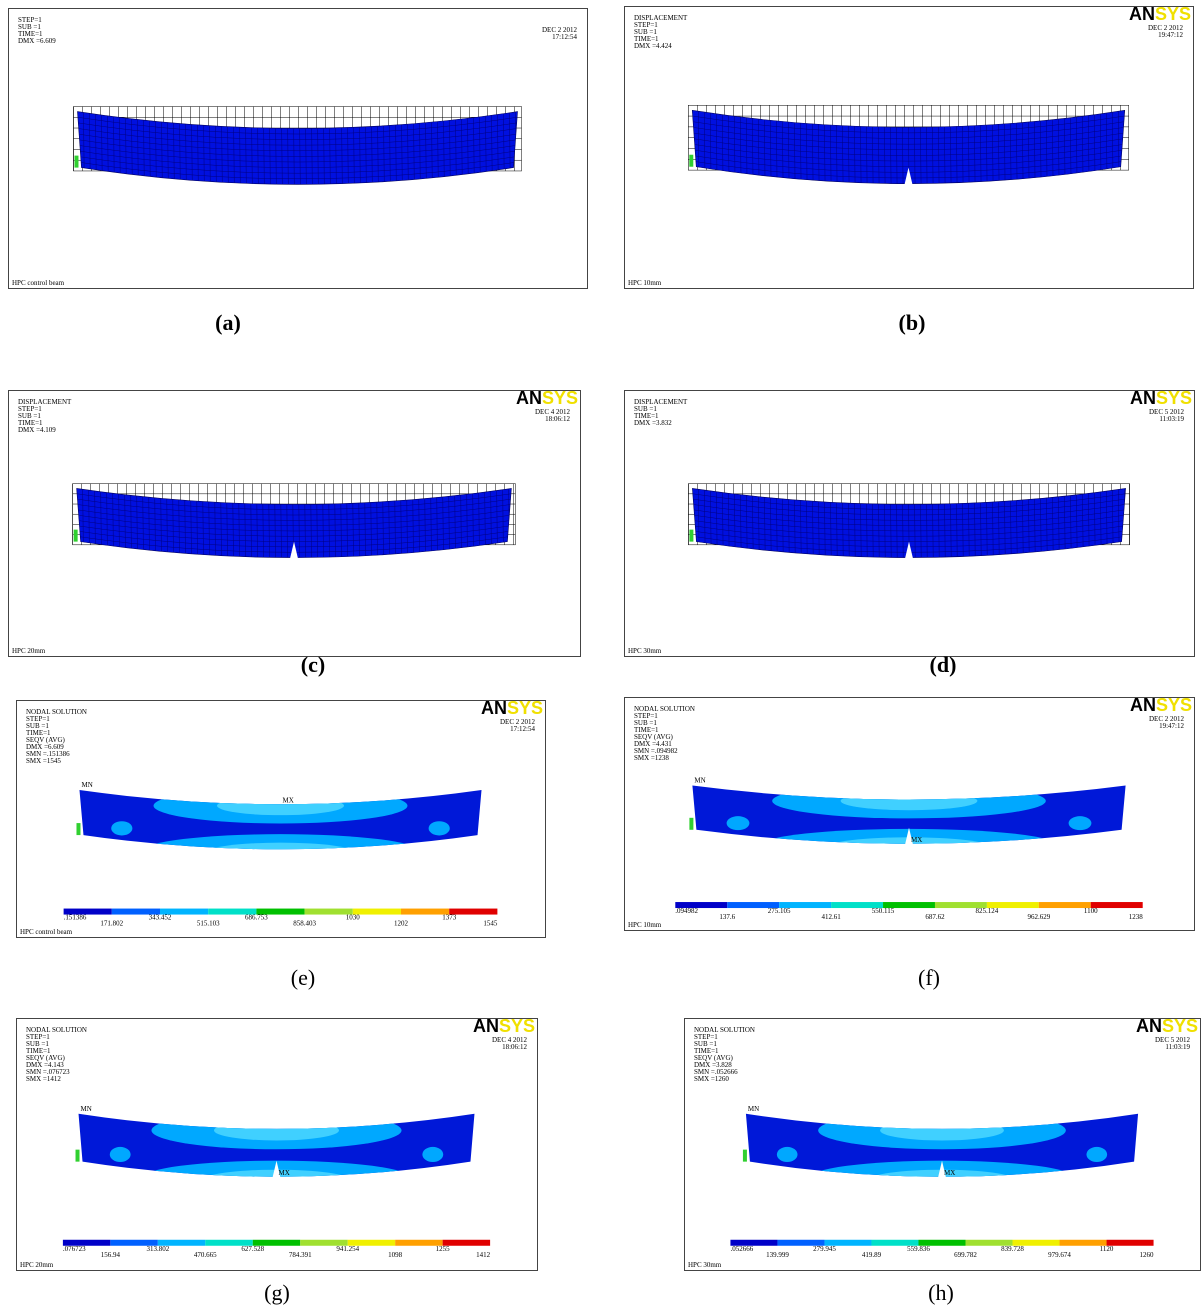 This screenshot has height=1313, width=1202. I want to click on caption: (a), so click(228, 322).